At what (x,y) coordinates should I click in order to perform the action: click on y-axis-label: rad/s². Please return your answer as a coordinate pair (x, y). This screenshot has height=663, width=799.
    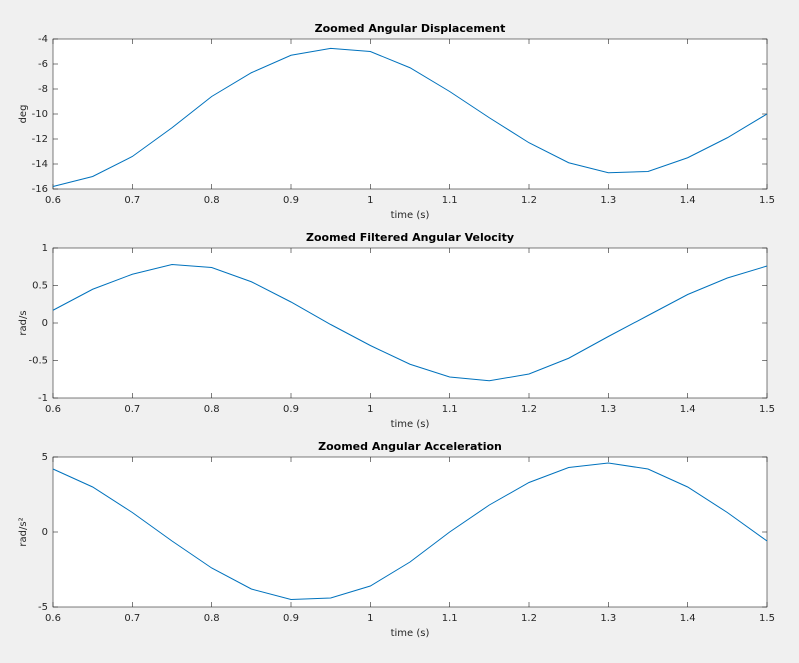
    Looking at the image, I should click on (23, 531).